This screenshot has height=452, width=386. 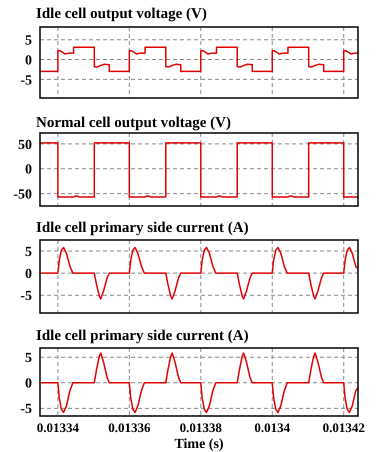 I want to click on y-tick-label: 50, so click(x=25, y=145).